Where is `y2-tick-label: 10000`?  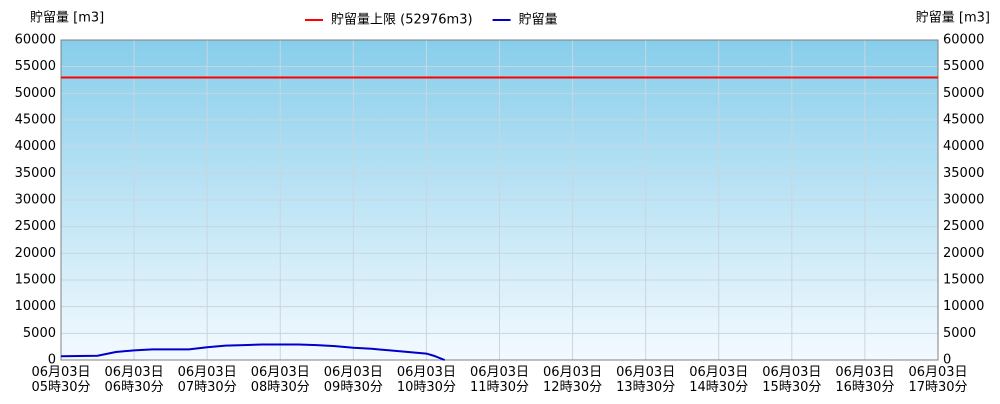
y2-tick-label: 10000 is located at coordinates (963, 306).